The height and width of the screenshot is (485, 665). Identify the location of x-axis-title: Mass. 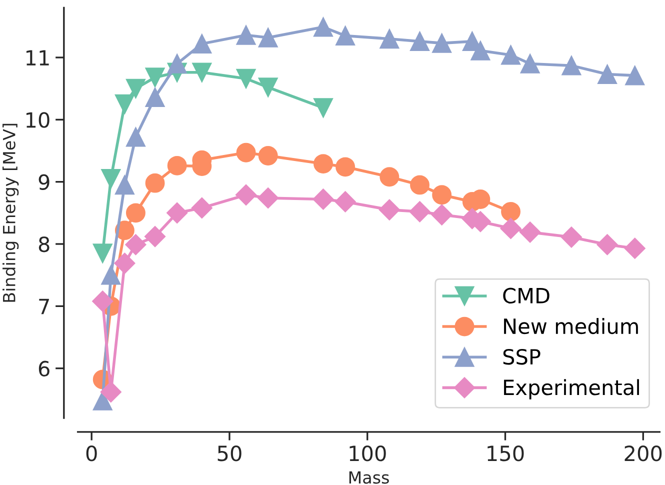
(369, 477).